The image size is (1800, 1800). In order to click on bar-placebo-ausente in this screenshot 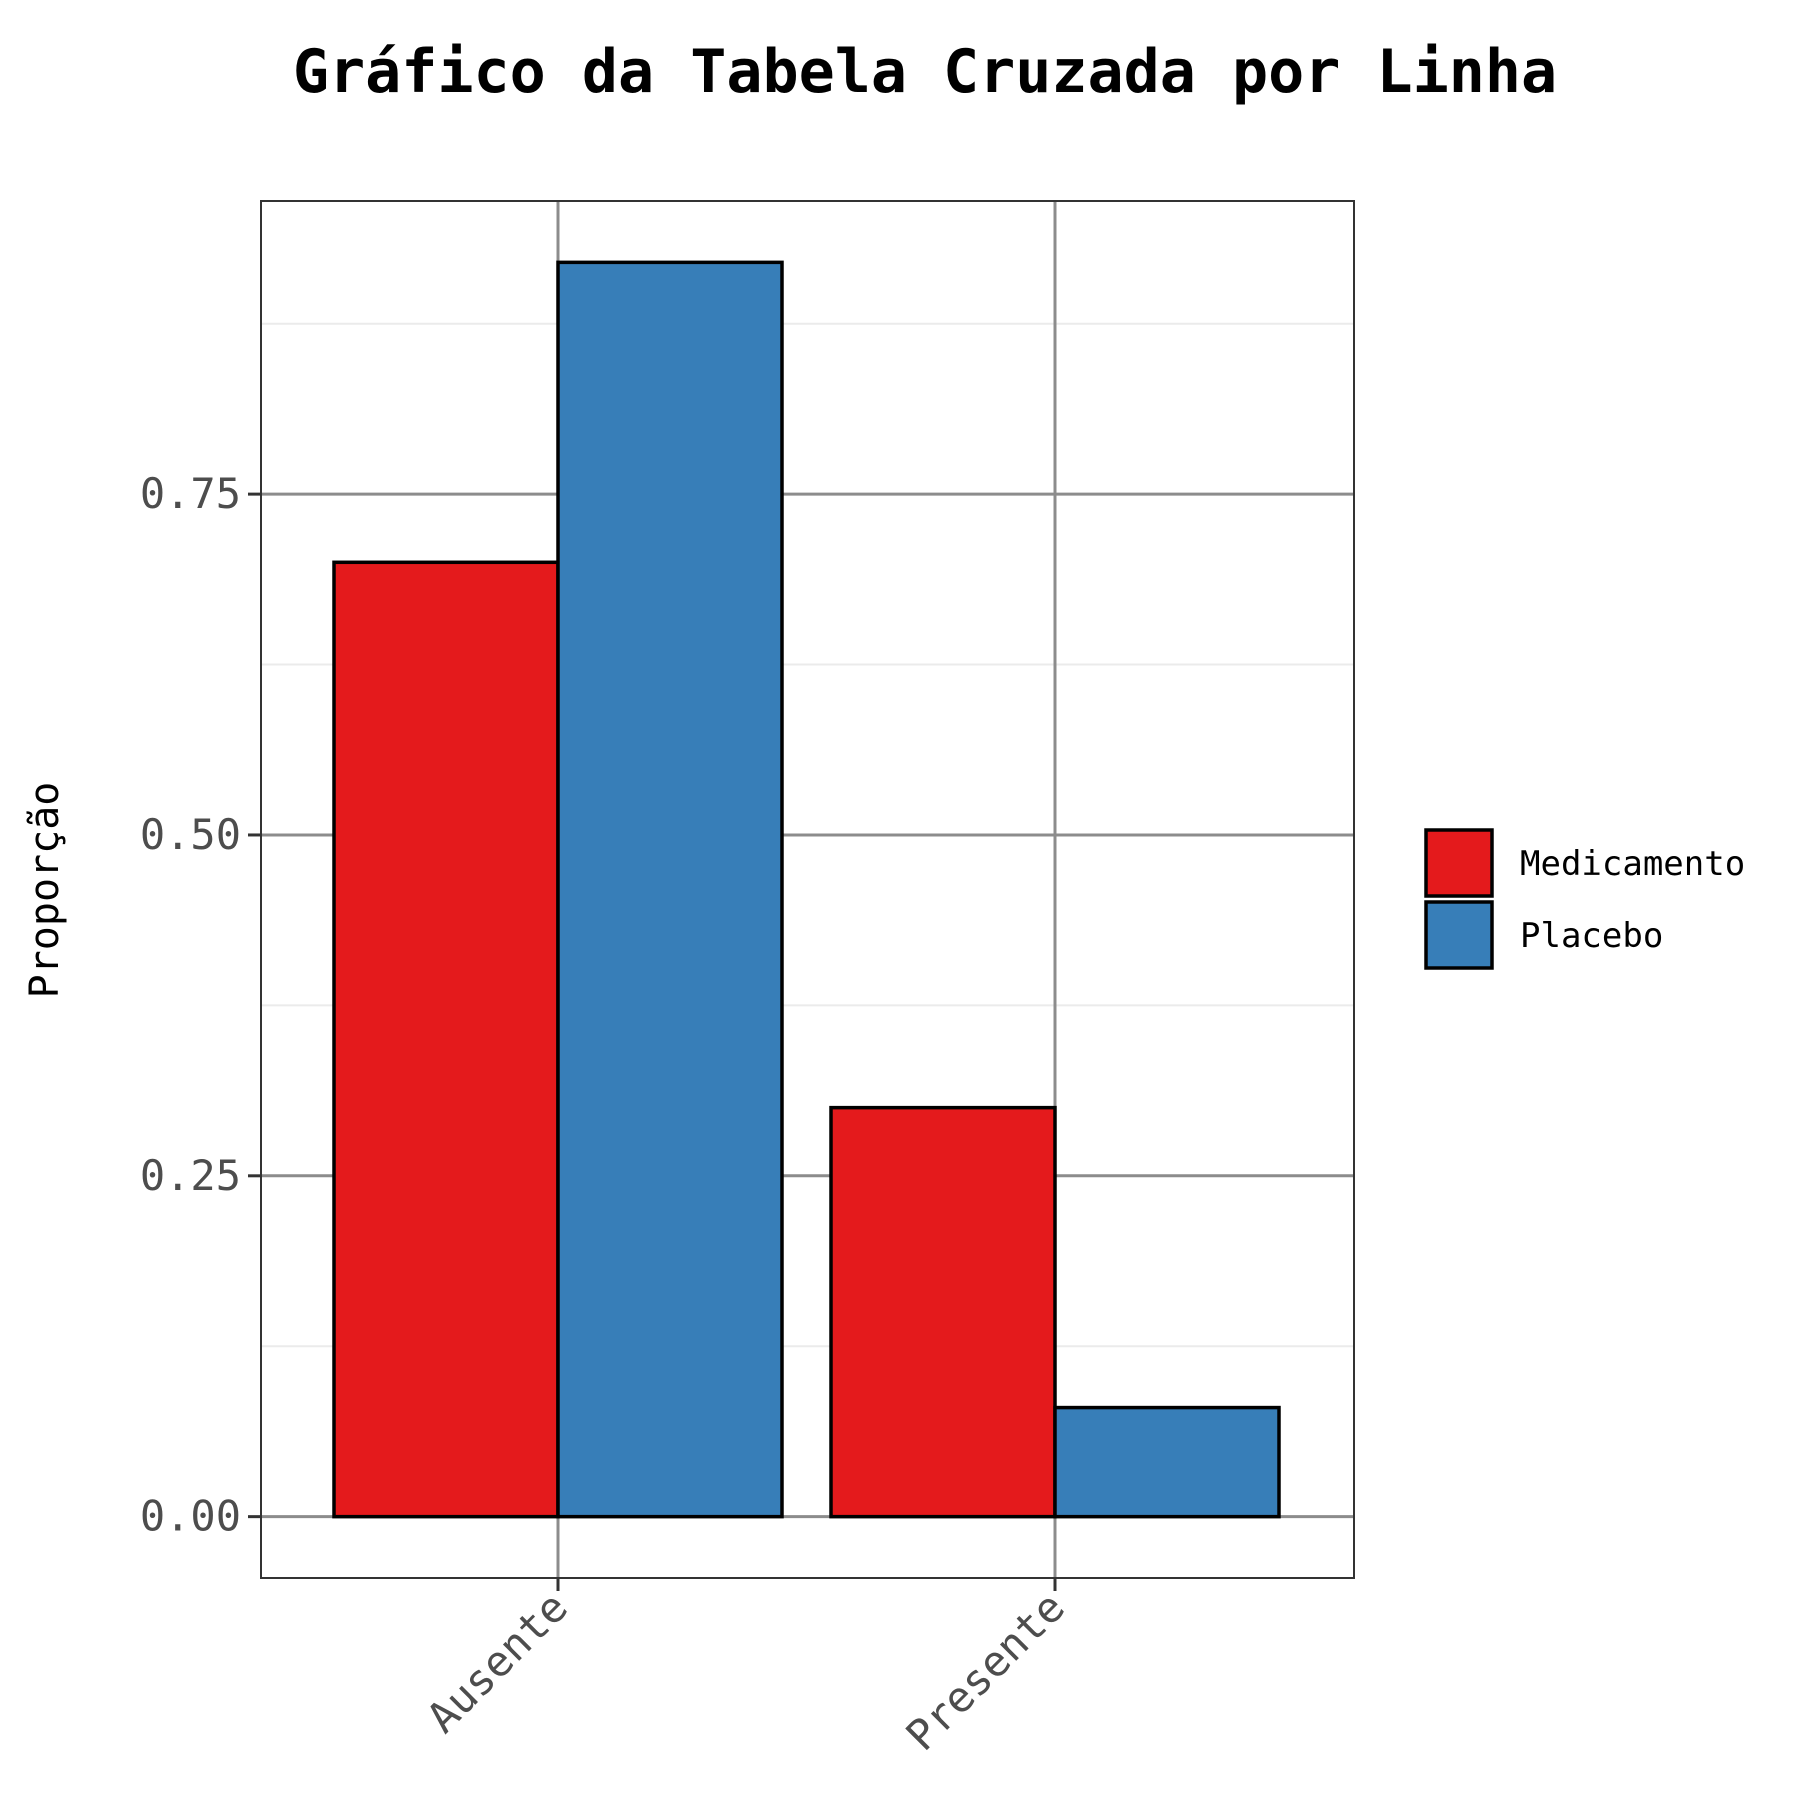, I will do `click(670, 889)`.